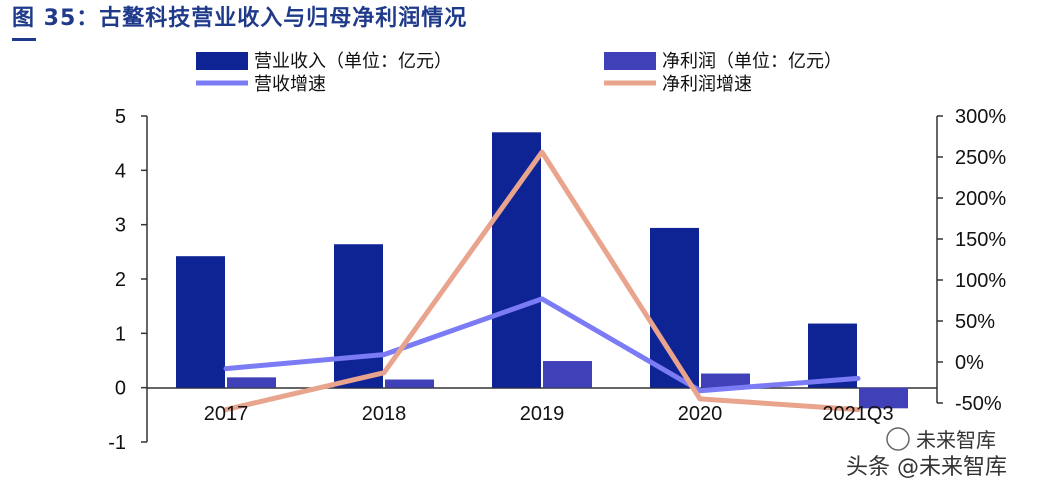 Image resolution: width=1054 pixels, height=493 pixels. What do you see at coordinates (120, 171) in the screenshot?
I see `left-tick-label: 4` at bounding box center [120, 171].